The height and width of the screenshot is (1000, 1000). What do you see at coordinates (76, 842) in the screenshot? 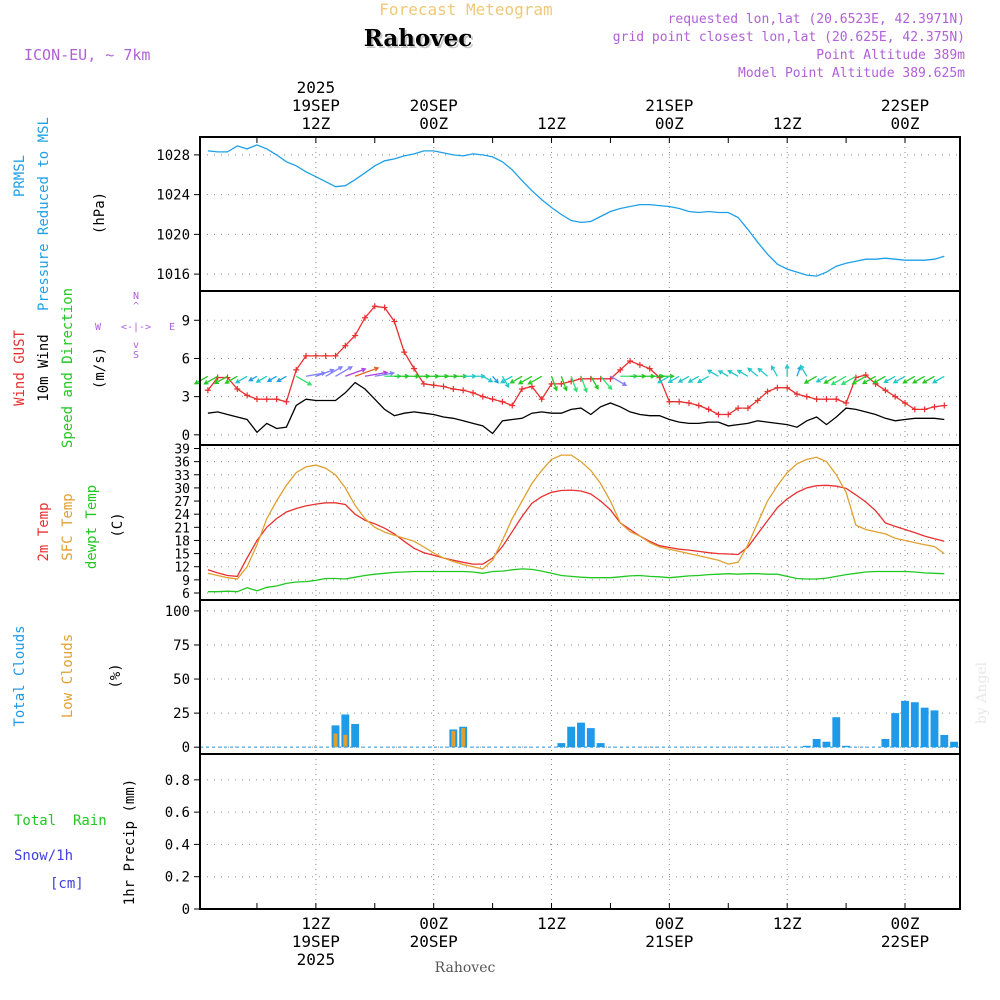
I see `precip-panel: Total Rain Snow/1h [cm] 1hr Precip (mm)` at bounding box center [76, 842].